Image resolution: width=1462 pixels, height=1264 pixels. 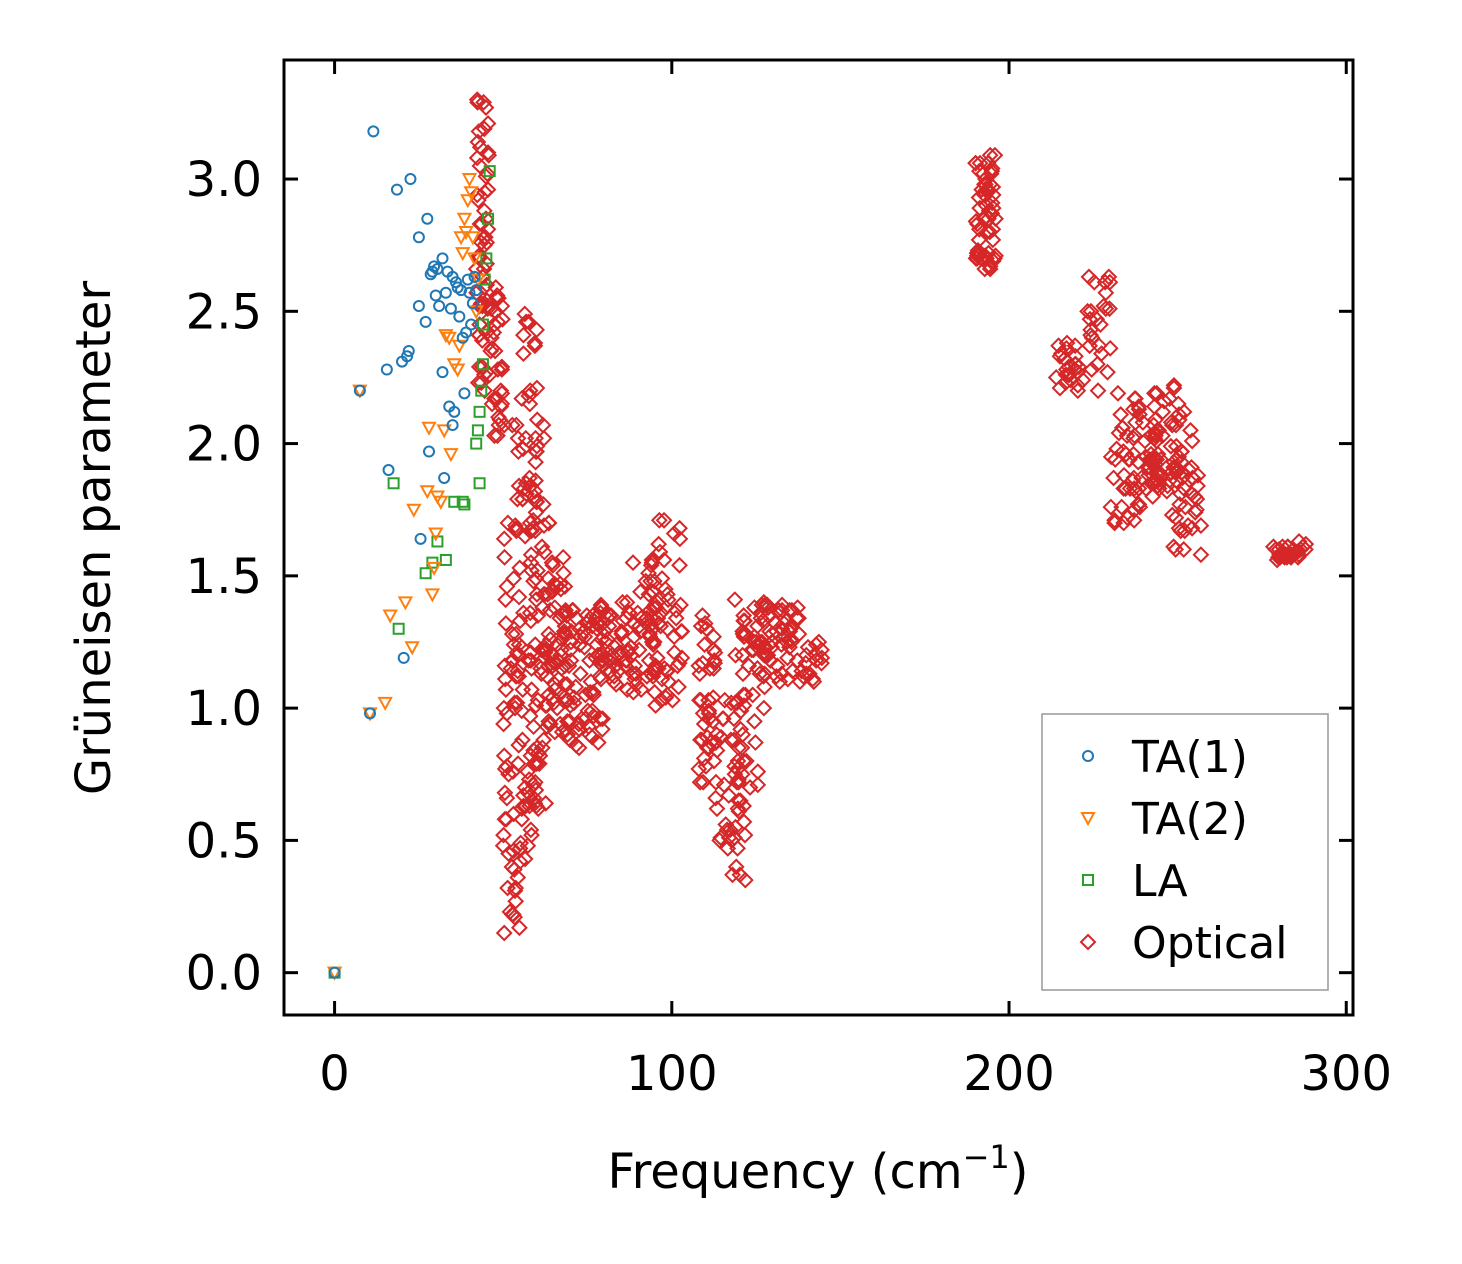 I want to click on legend-marker, so click(x=1088, y=942).